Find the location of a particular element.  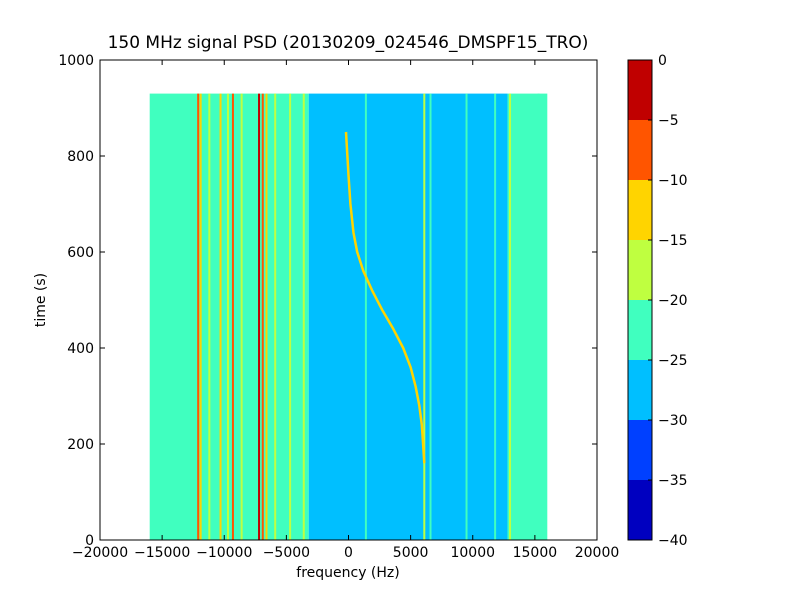

y-axis-label: time (s) is located at coordinates (41, 300).